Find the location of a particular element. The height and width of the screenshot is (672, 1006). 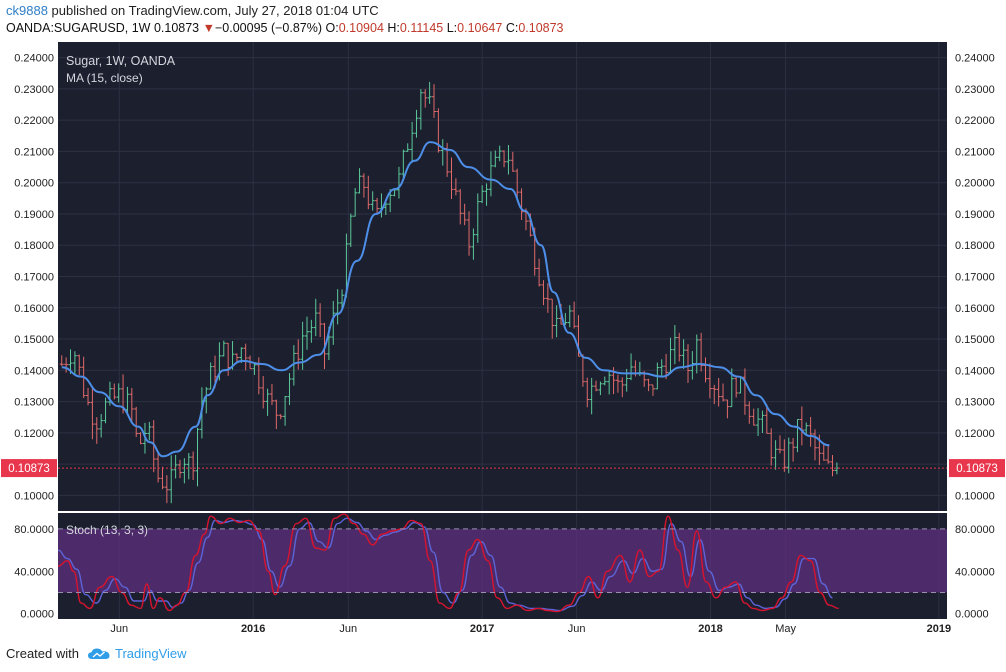

x-tick-label: Jun is located at coordinates (119, 629).